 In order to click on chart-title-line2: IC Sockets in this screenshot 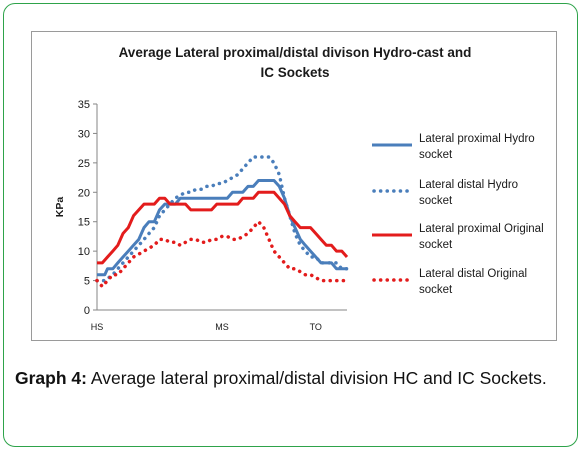, I will do `click(295, 72)`.